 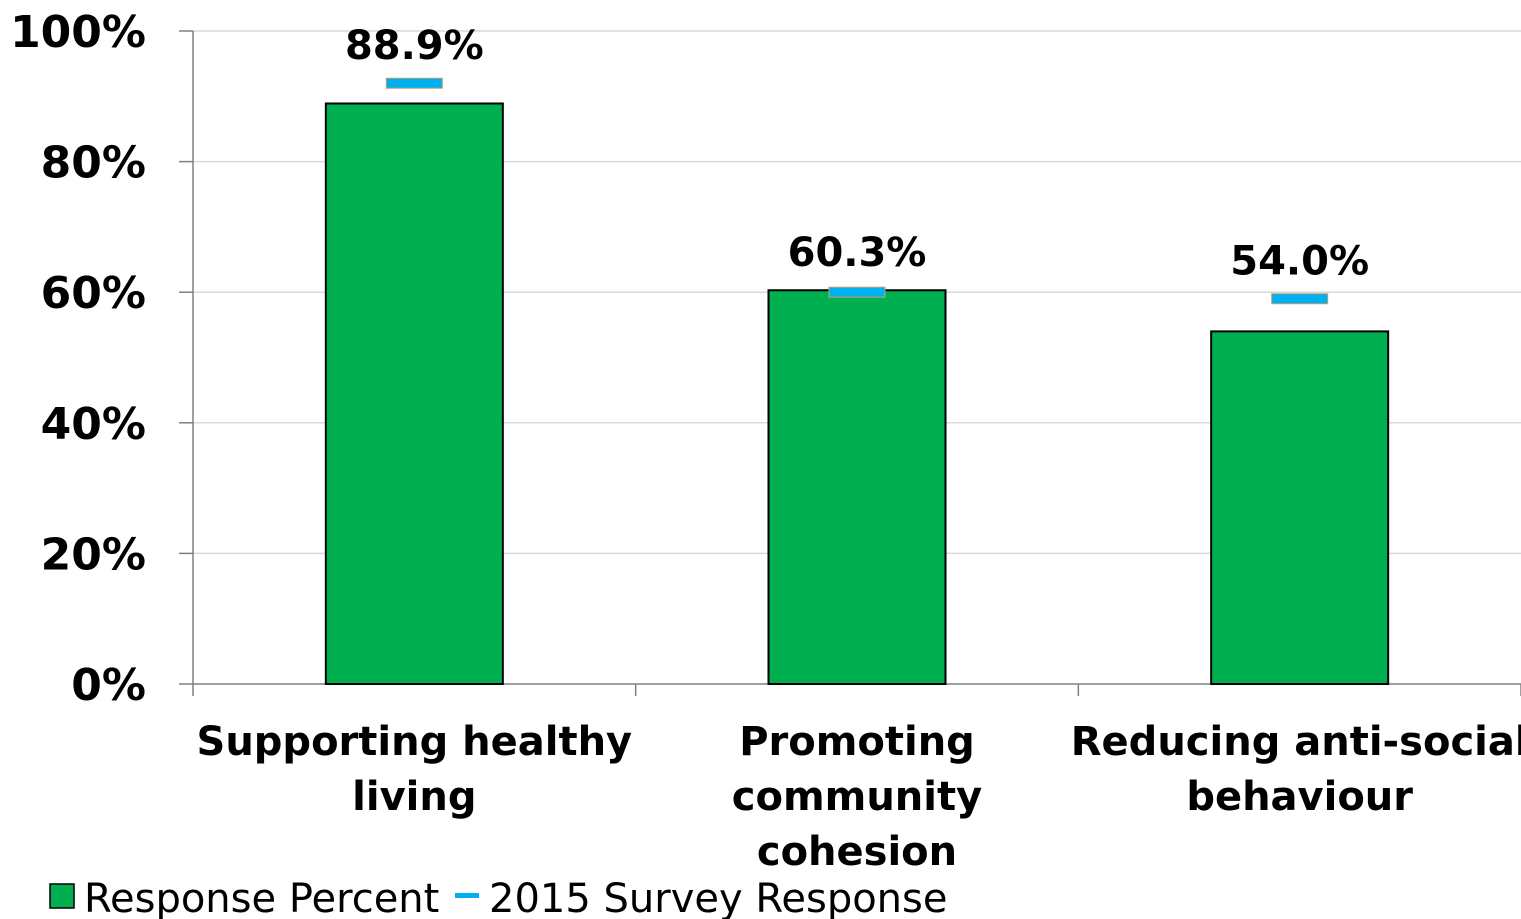 What do you see at coordinates (93, 554) in the screenshot?
I see `y-tick-label: 20%` at bounding box center [93, 554].